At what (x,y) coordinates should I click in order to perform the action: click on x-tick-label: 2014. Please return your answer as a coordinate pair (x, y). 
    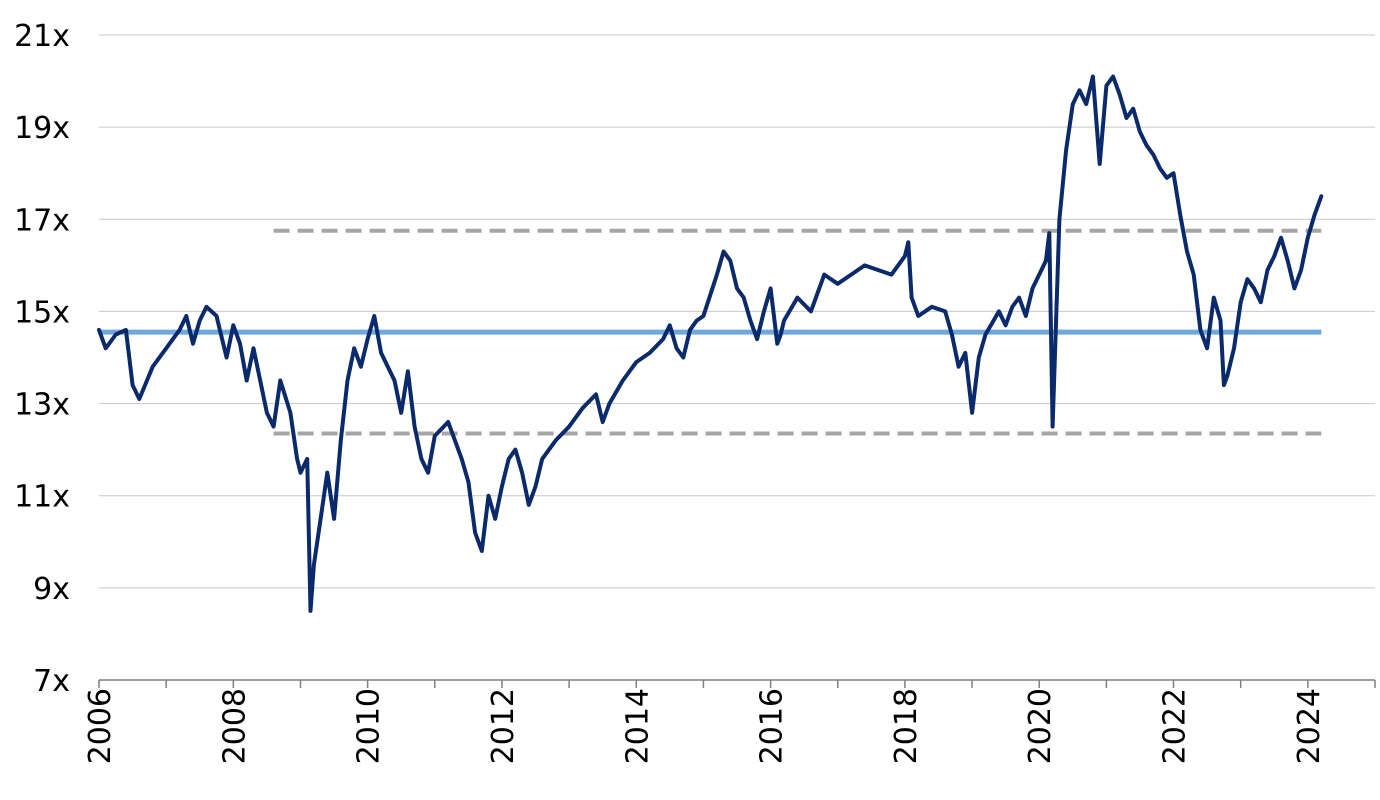
    Looking at the image, I should click on (637, 726).